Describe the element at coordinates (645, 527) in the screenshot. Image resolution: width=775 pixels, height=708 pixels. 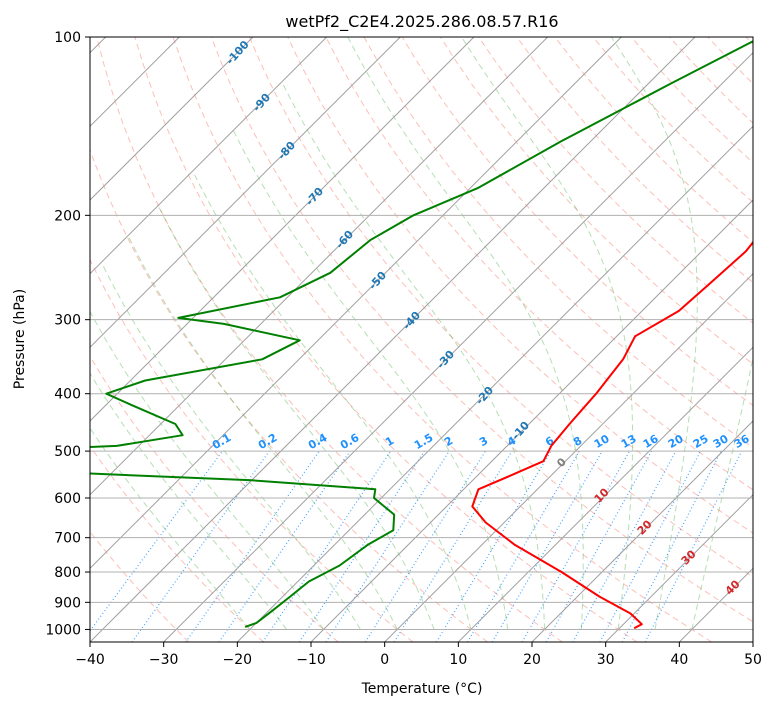
I see `moist-adiabat-label: 20` at that location.